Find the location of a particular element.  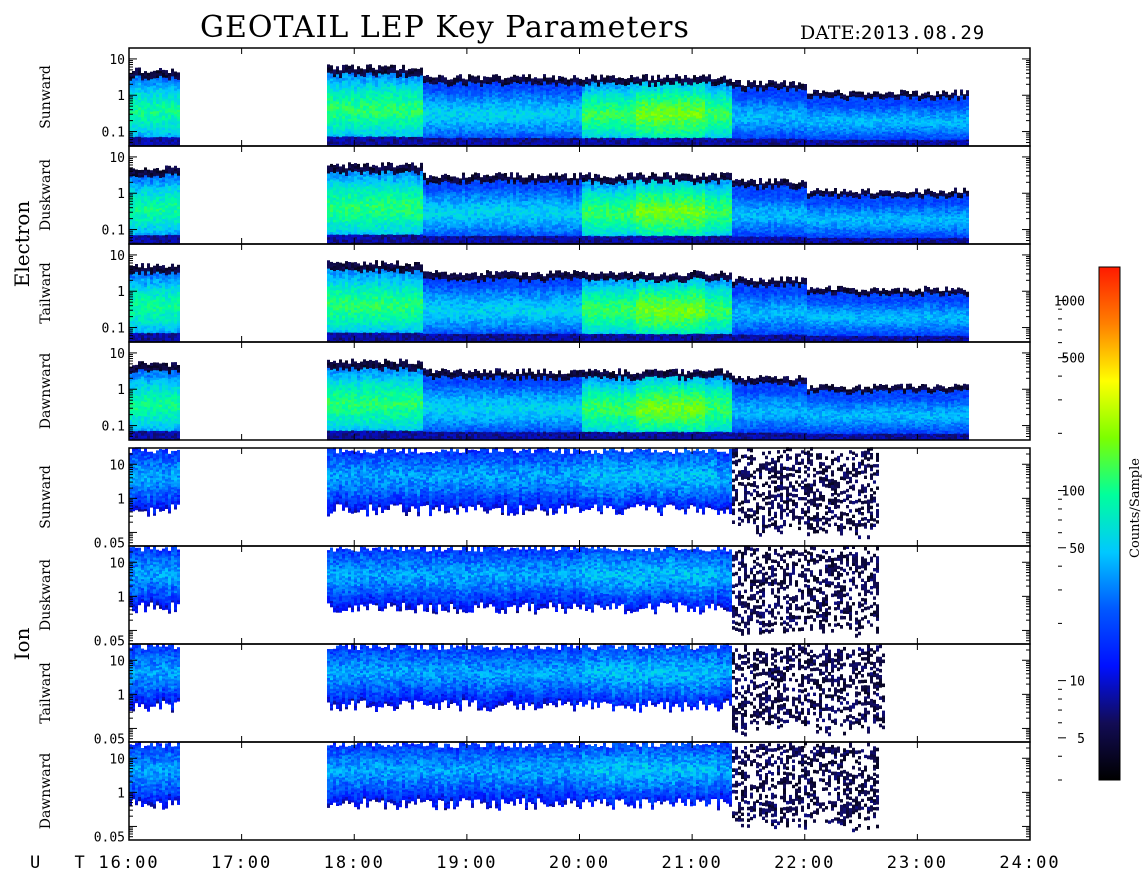

x-tick-label: 16:00 is located at coordinates (128, 863).